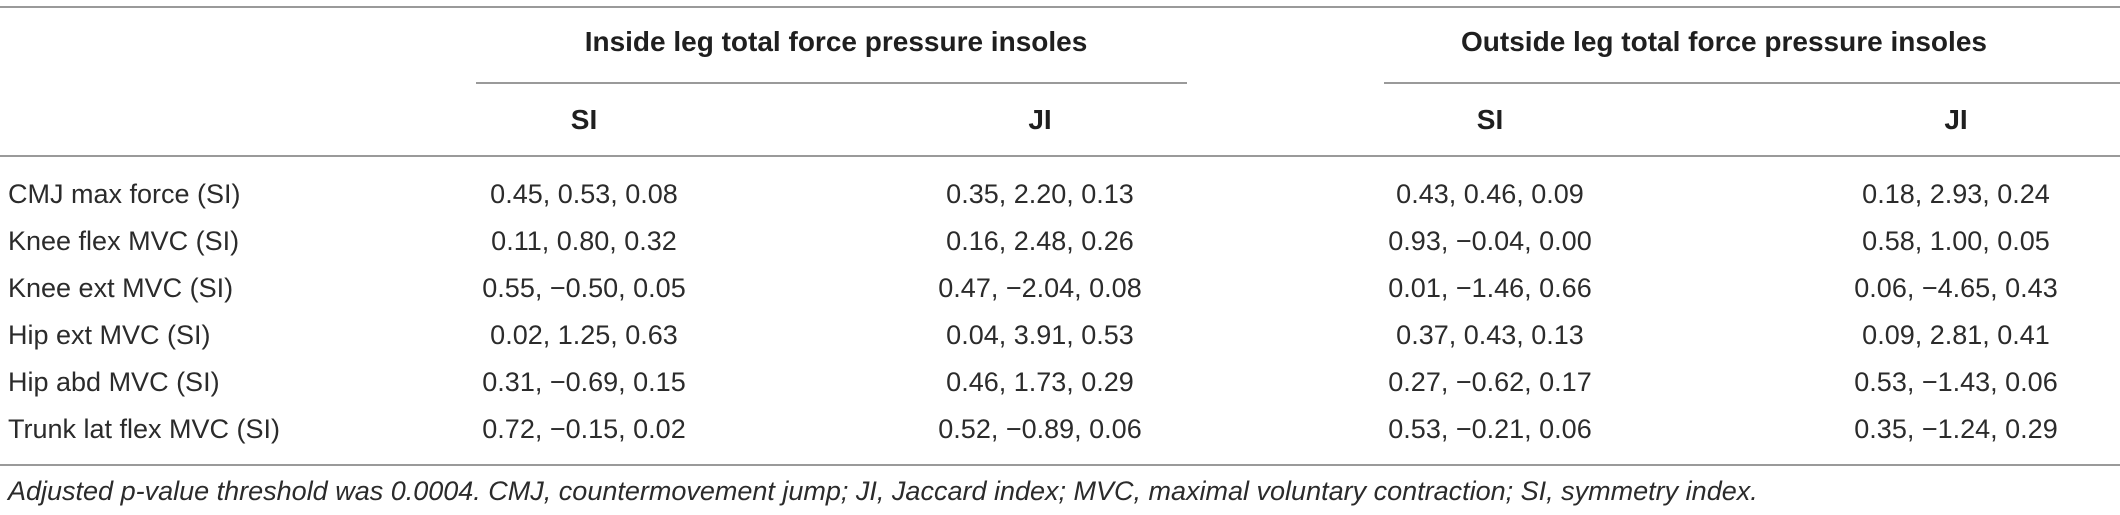 This screenshot has height=515, width=2120. I want to click on table-cell: 0.72, −0.15, 0.02, so click(584, 429).